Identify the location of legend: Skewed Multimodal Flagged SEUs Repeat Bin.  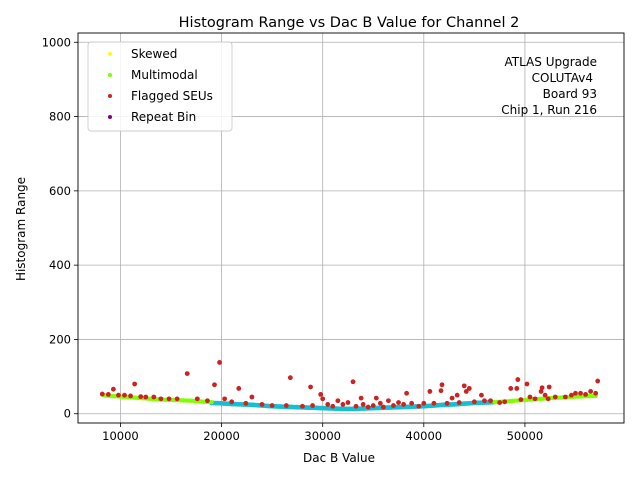
(160, 86).